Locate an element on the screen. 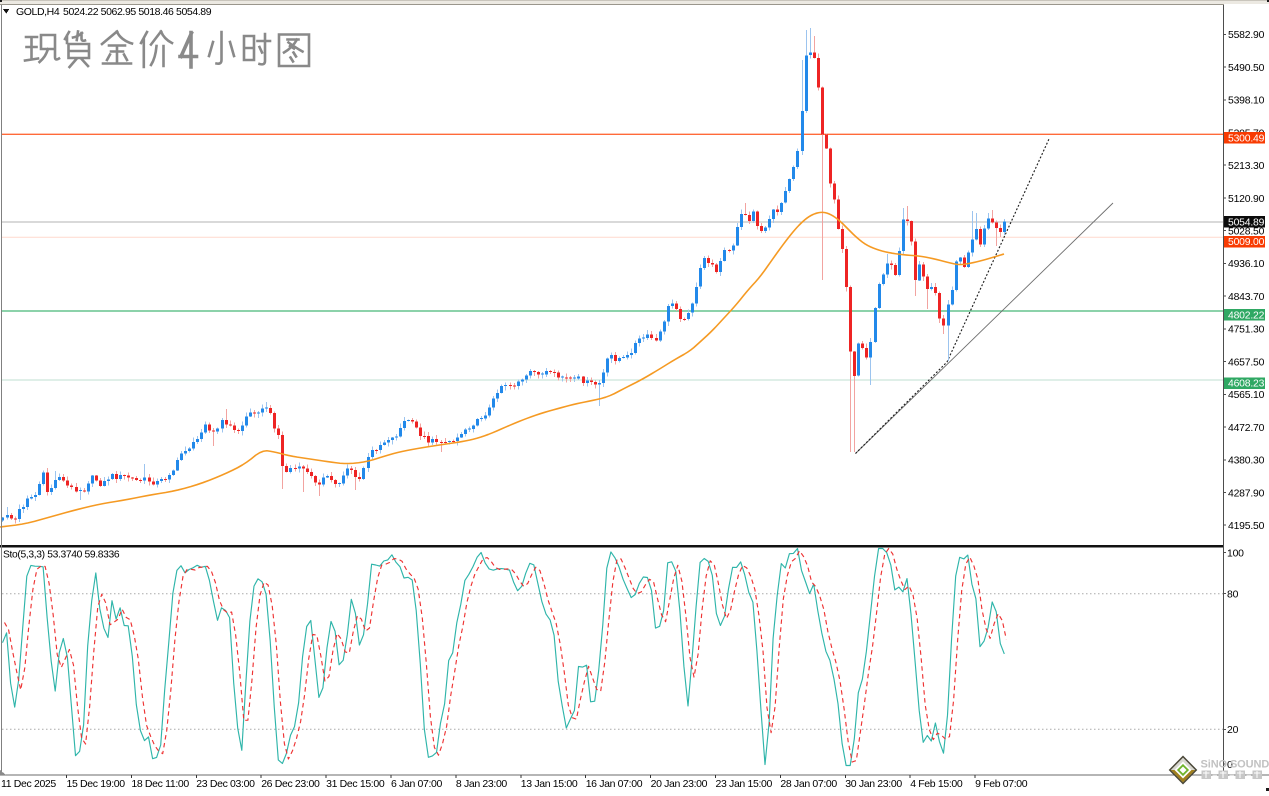 This screenshot has height=796, width=1269. svg-text: 4195.50 is located at coordinates (1246, 526).